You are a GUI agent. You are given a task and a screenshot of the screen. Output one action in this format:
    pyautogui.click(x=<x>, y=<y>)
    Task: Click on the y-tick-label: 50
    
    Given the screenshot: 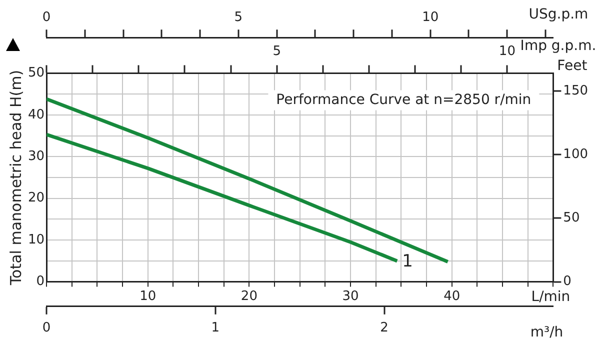 What is the action you would take?
    pyautogui.click(x=36, y=73)
    